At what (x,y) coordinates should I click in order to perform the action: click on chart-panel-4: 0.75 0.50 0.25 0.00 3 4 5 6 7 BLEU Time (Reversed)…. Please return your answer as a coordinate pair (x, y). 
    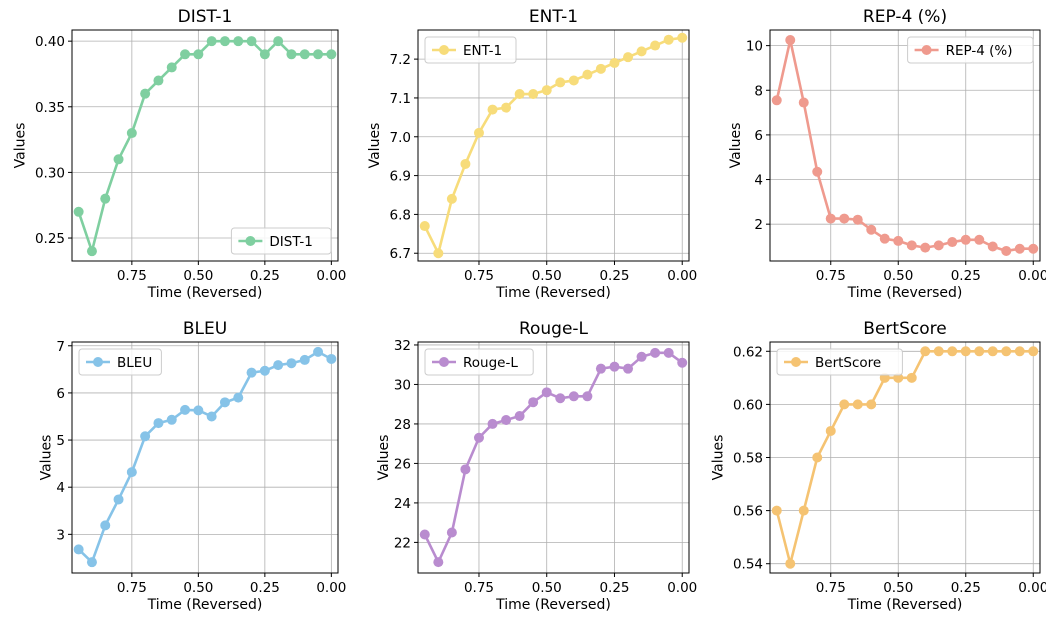
    Looking at the image, I should click on (192, 466).